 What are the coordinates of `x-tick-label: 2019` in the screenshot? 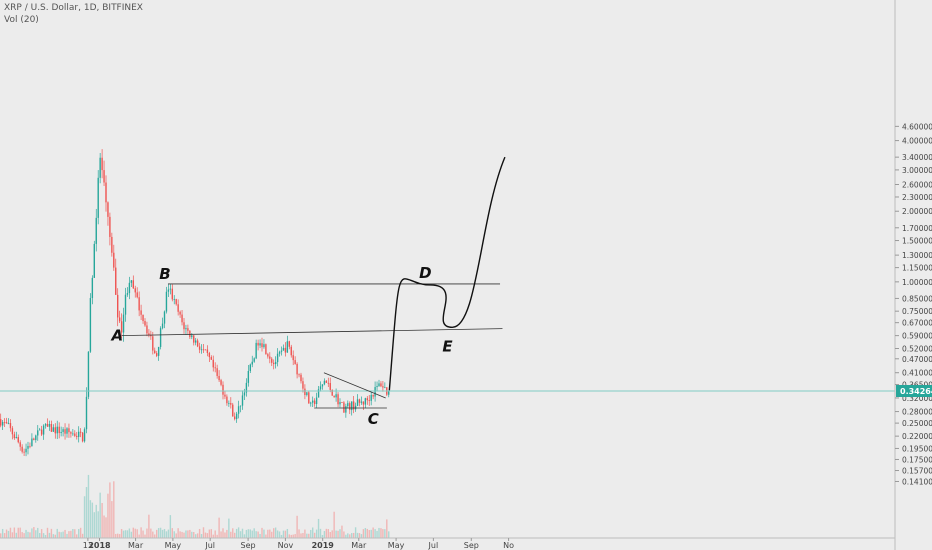 It's located at (323, 545).